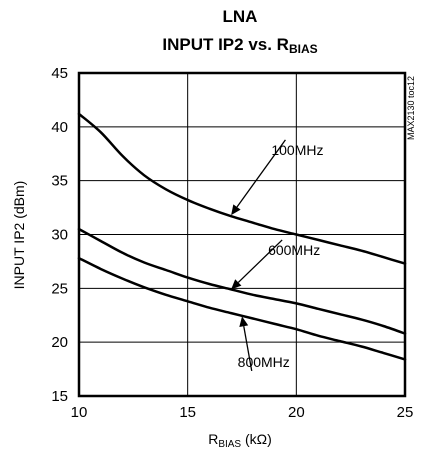  Describe the element at coordinates (213, 439) in the screenshot. I see `x-axis-label-main: R` at that location.